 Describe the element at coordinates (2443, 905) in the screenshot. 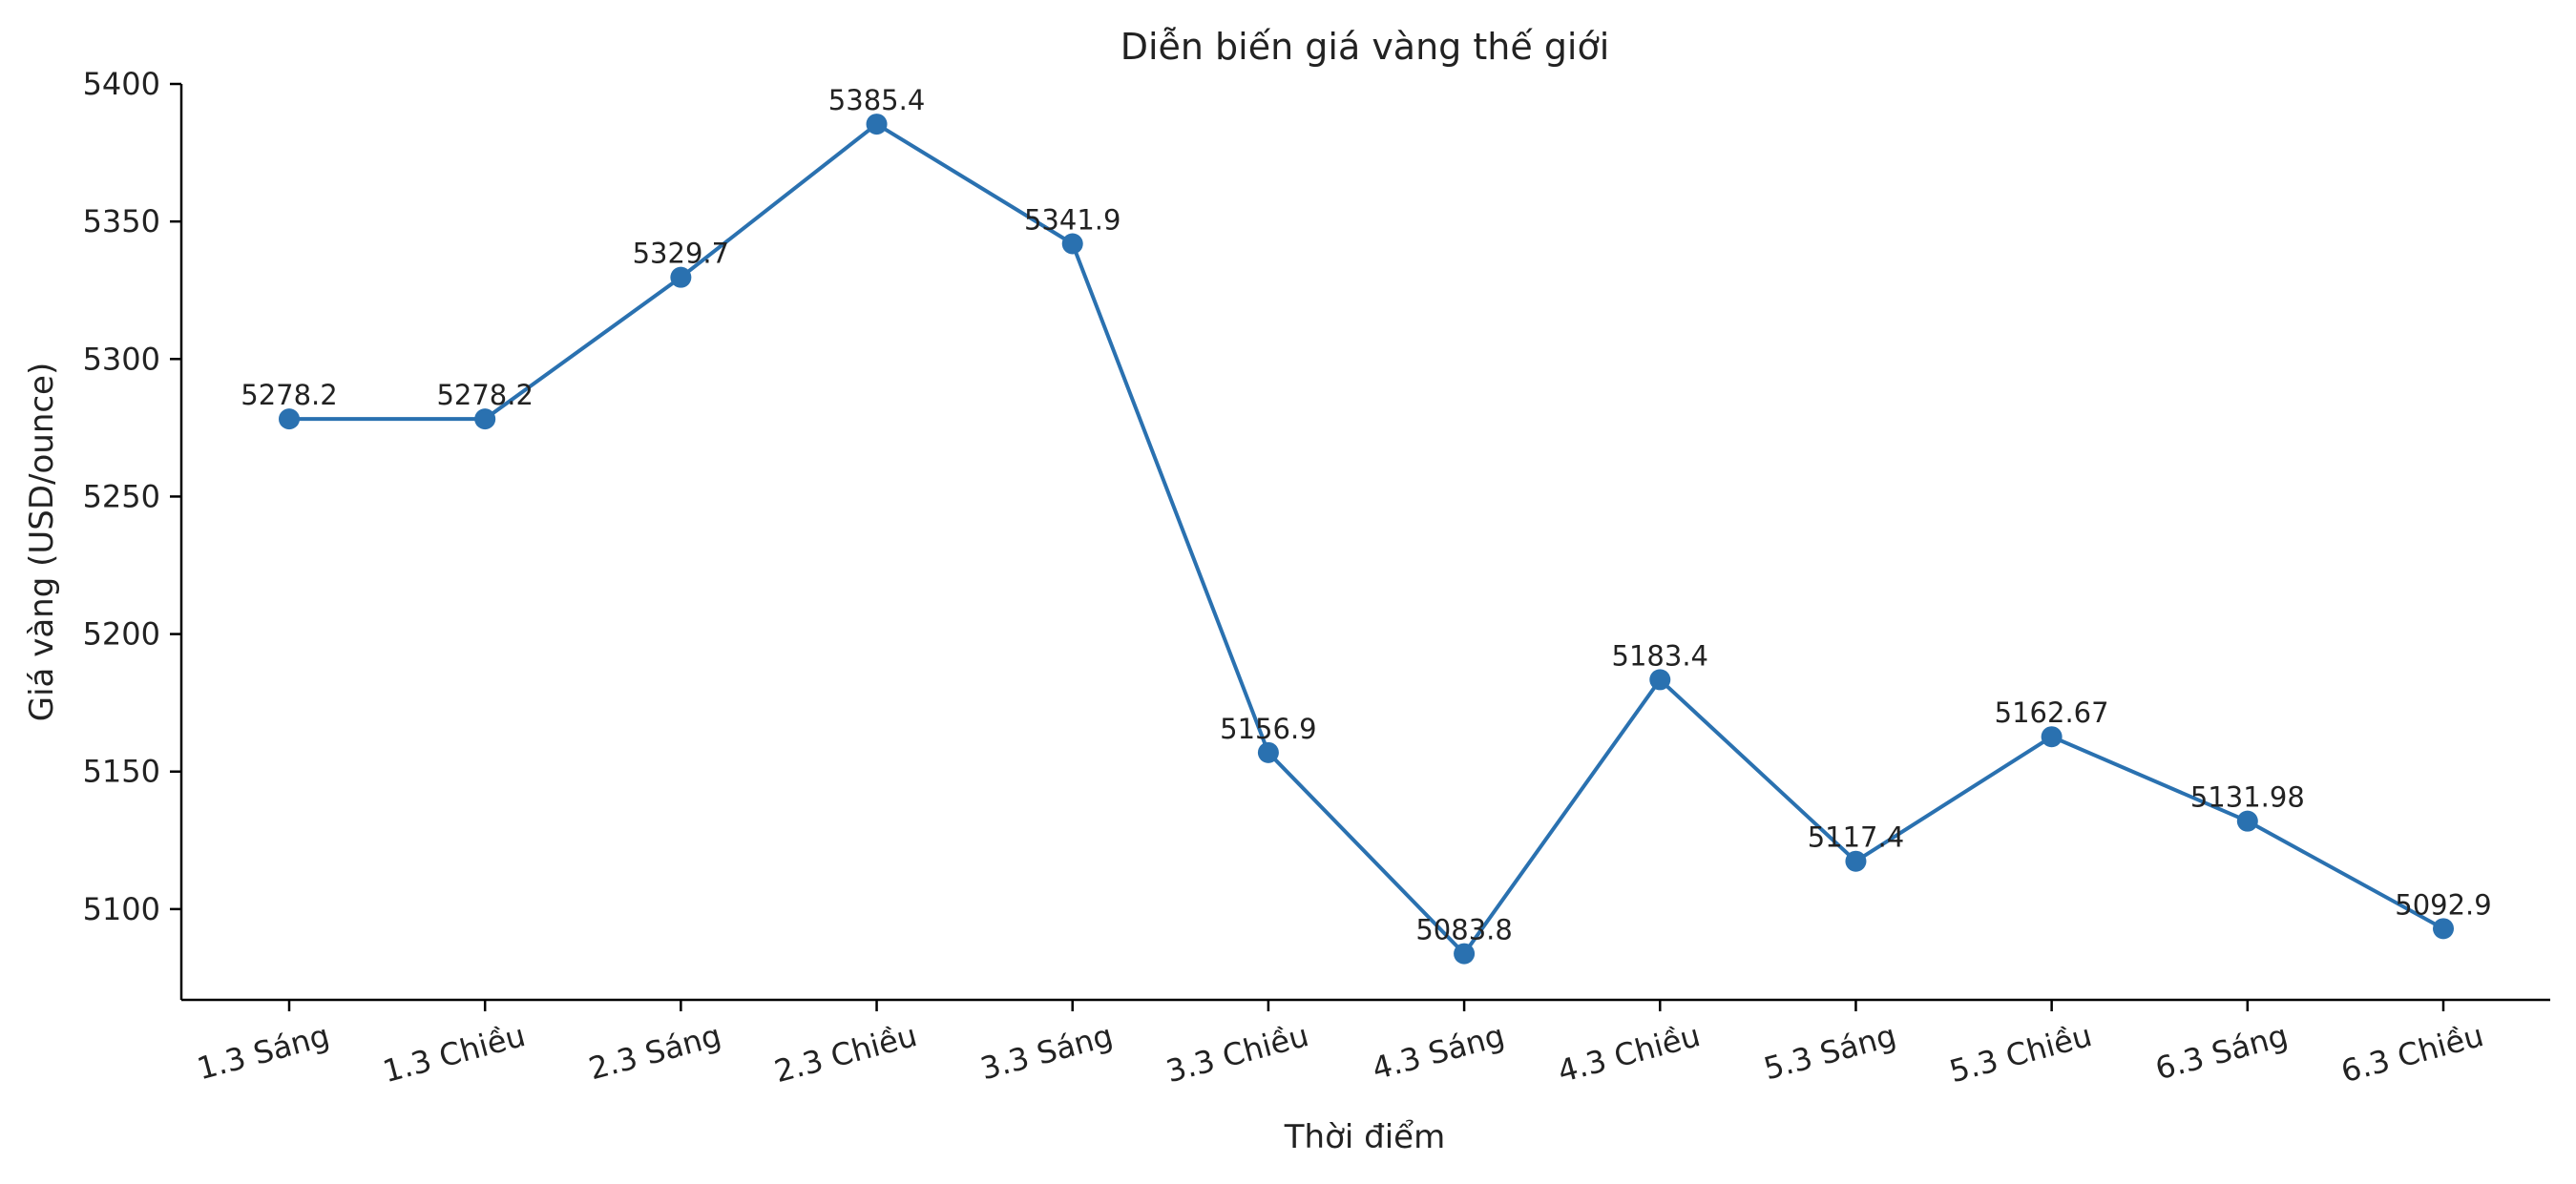

I see `data-label: 5092.9` at that location.